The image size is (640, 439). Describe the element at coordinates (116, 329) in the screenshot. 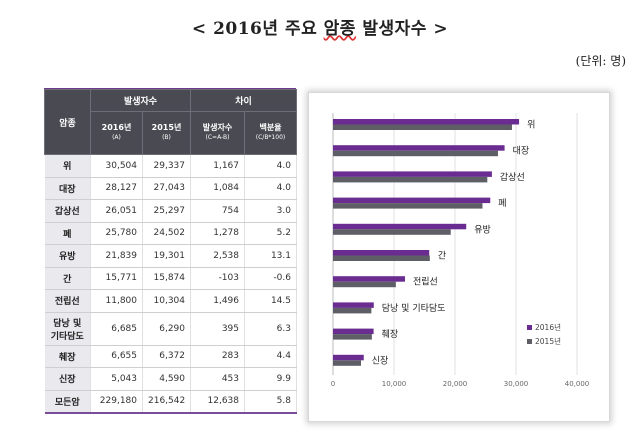

I see `cell-2016: 6,685` at that location.